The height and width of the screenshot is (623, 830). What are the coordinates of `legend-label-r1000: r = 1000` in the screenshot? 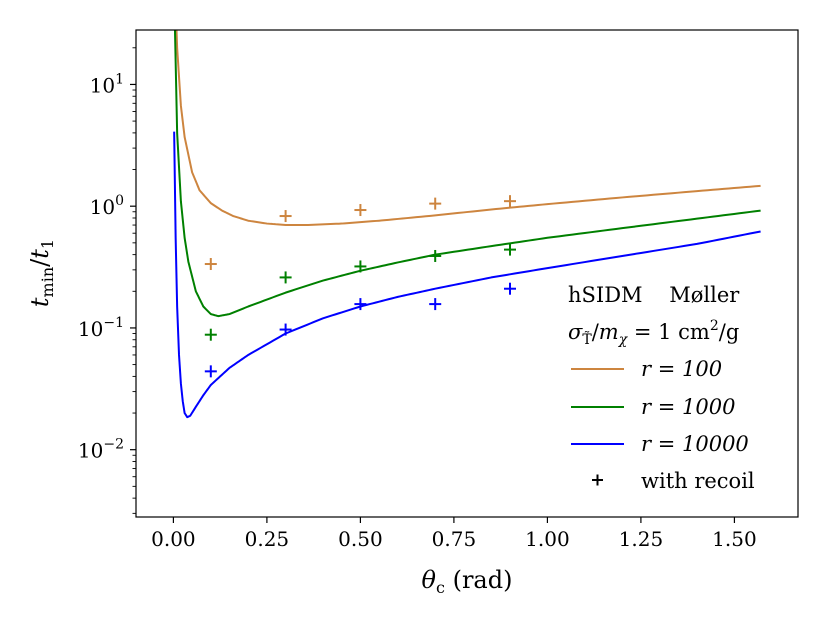 It's located at (688, 407).